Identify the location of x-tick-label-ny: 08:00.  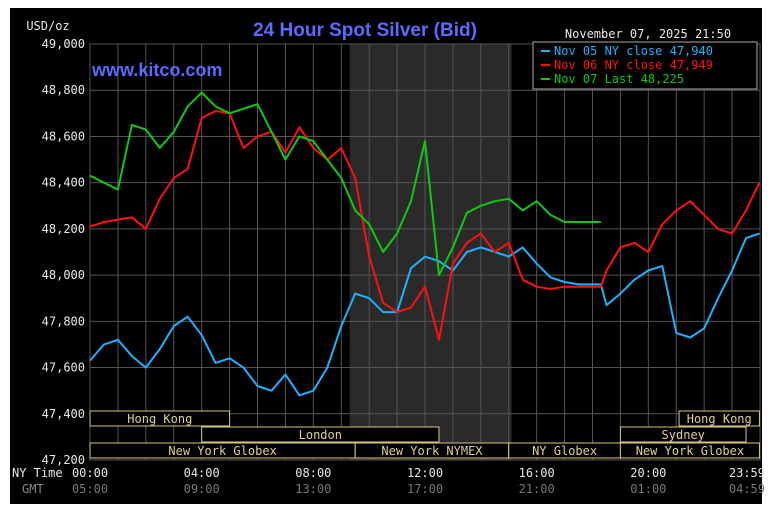
(313, 473).